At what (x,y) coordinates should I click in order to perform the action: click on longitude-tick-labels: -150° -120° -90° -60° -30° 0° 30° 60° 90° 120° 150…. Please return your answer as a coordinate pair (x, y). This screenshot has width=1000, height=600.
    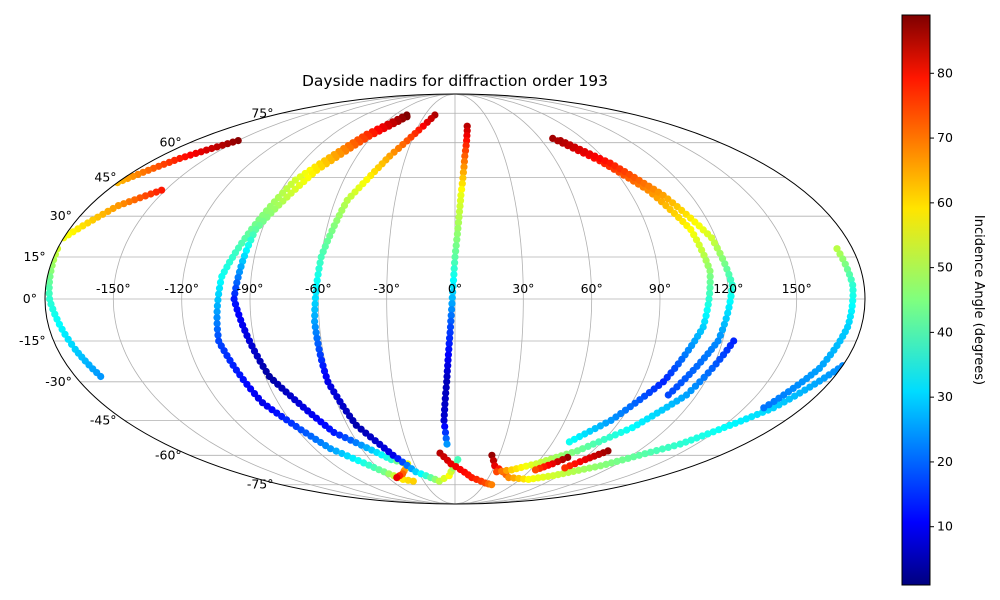
    Looking at the image, I should click on (454, 288).